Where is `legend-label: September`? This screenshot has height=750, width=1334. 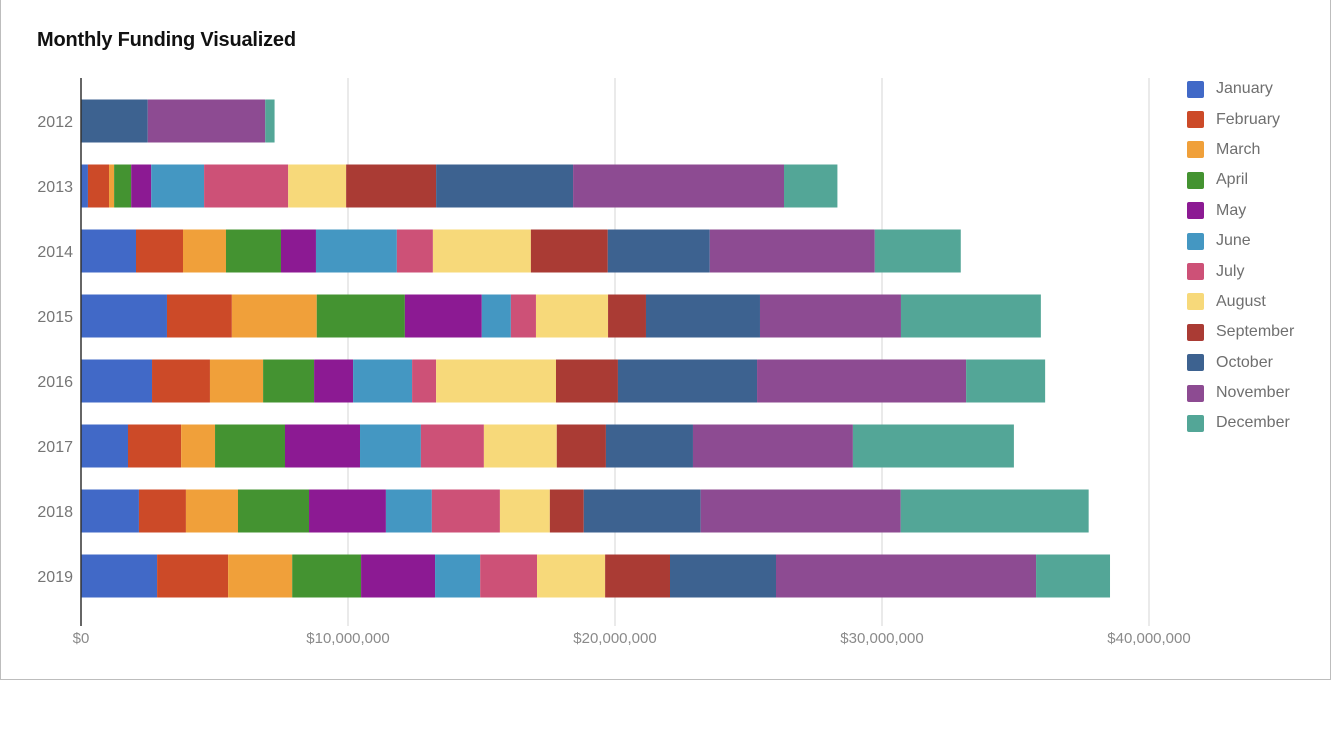
legend-label: September is located at coordinates (1255, 332).